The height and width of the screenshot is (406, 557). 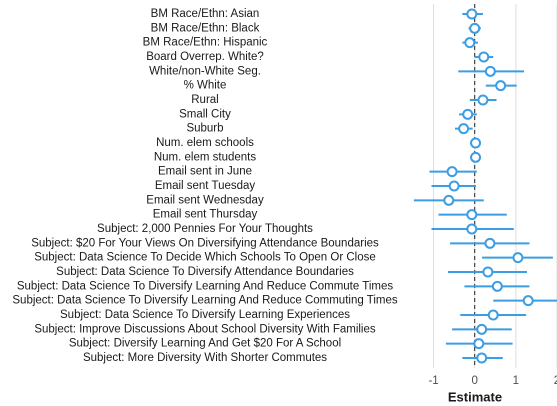 What do you see at coordinates (492, 381) in the screenshot?
I see `x-axis: -1 0 1 2` at bounding box center [492, 381].